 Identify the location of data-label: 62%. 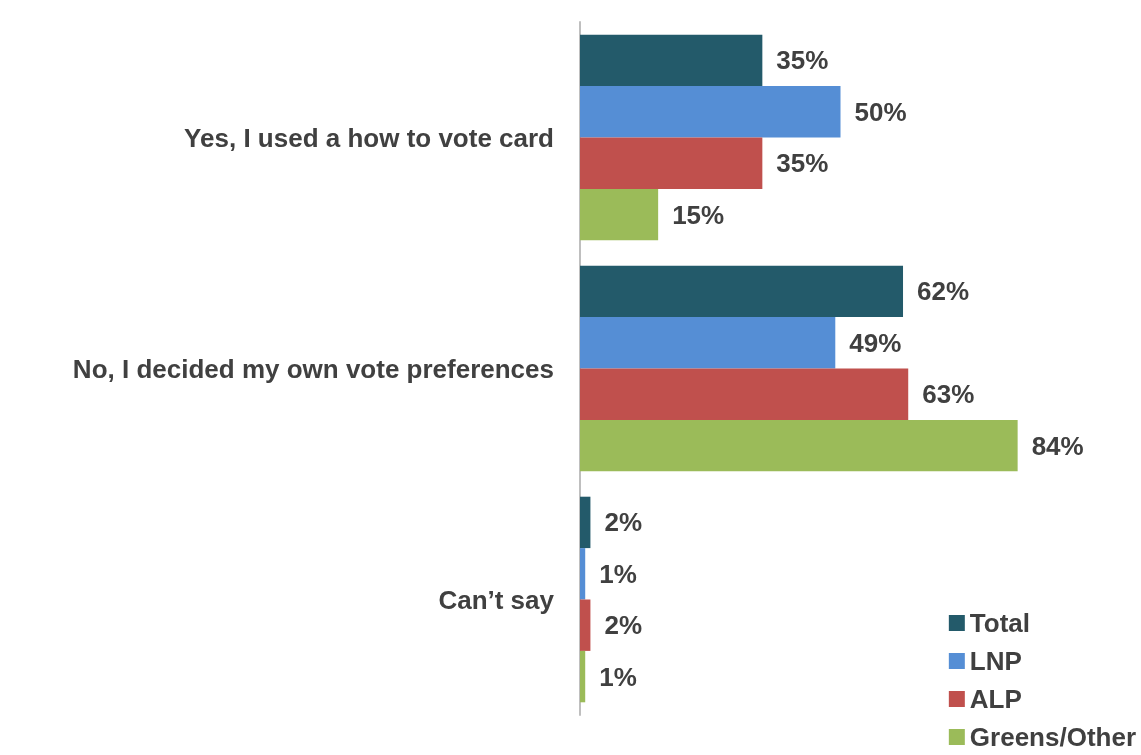
(943, 291).